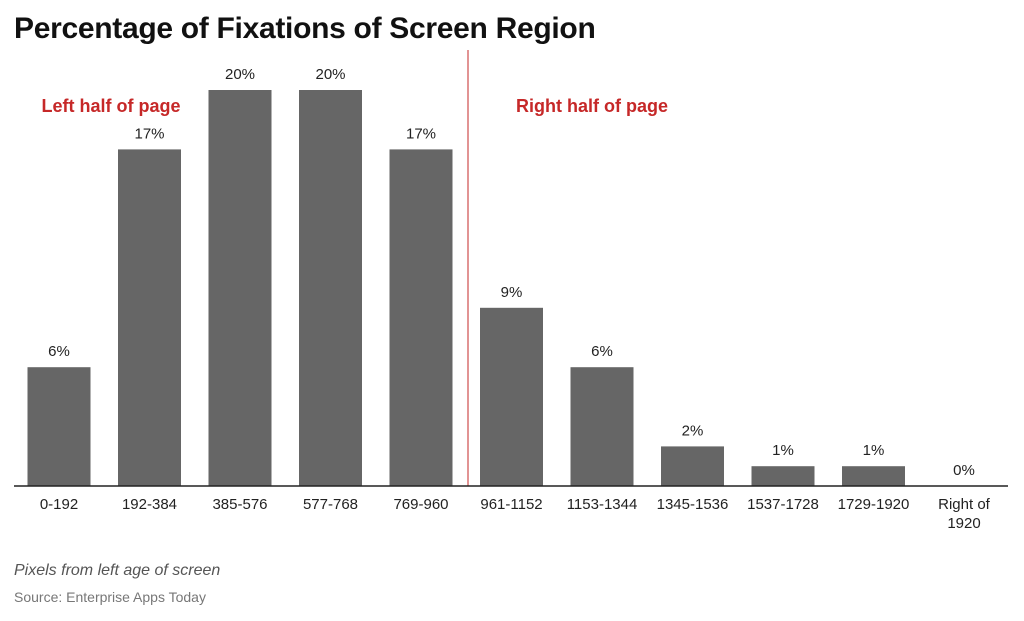 The image size is (1024, 621). What do you see at coordinates (592, 106) in the screenshot?
I see `right-half-annotation: Right half of page` at bounding box center [592, 106].